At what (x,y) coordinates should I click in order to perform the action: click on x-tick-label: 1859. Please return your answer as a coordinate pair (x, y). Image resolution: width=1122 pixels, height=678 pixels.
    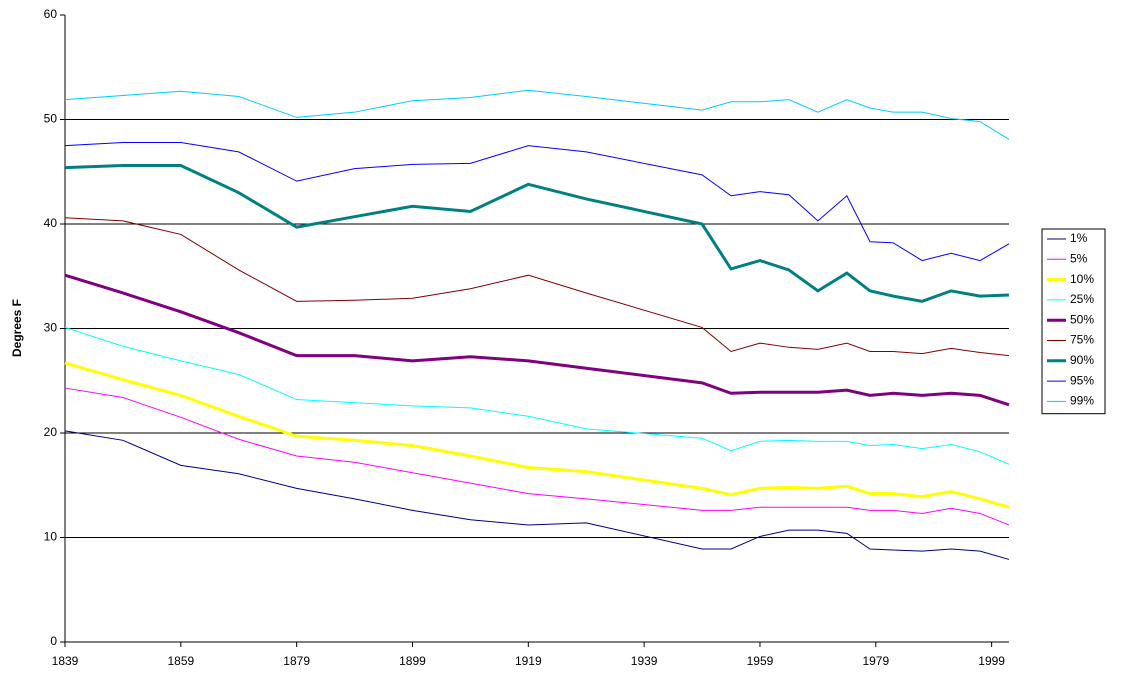
    Looking at the image, I should click on (180, 661).